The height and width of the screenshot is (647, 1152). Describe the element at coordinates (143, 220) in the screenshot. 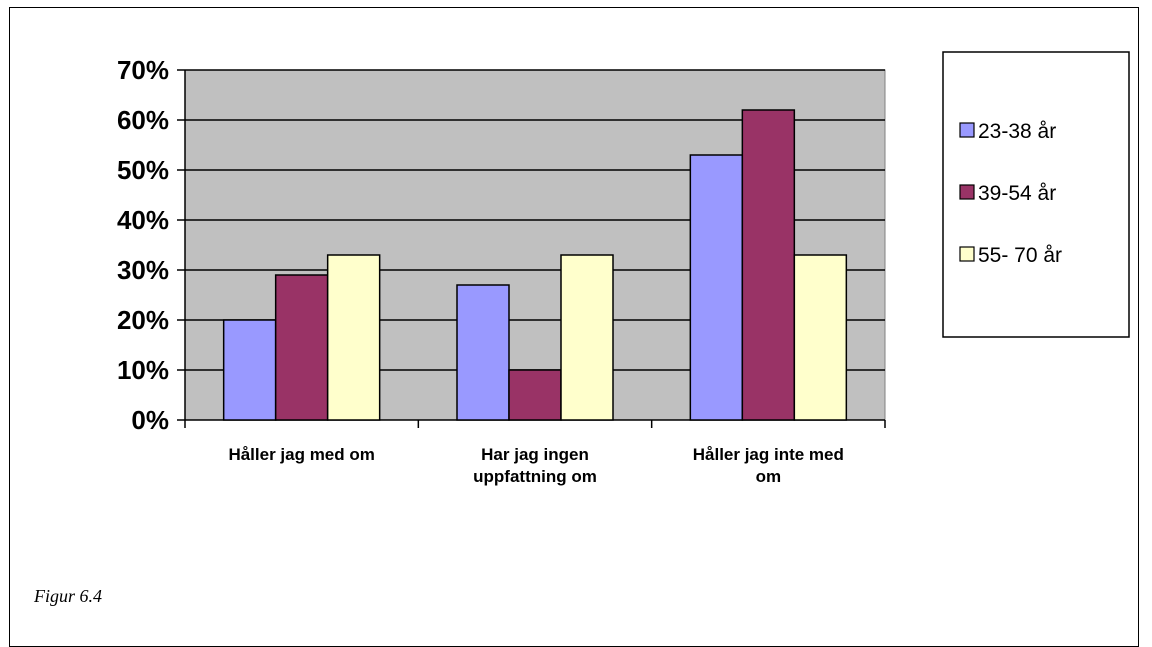

I see `y-tick-label: 40%` at that location.